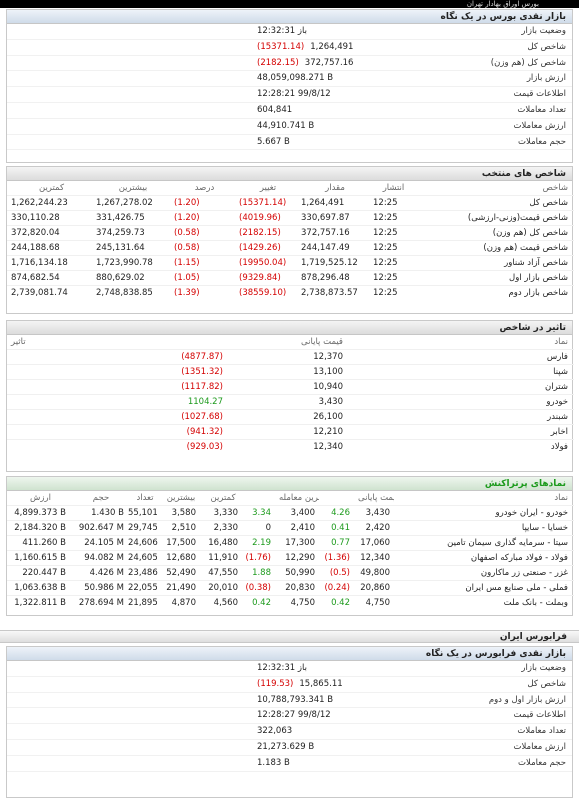  Describe the element at coordinates (297, 587) in the screenshot. I see `last-price: 20,830` at that location.